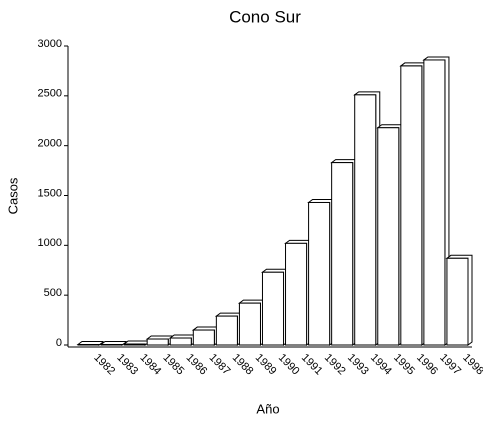  What do you see at coordinates (471, 365) in the screenshot?
I see `x-tick-label: 1998` at bounding box center [471, 365].